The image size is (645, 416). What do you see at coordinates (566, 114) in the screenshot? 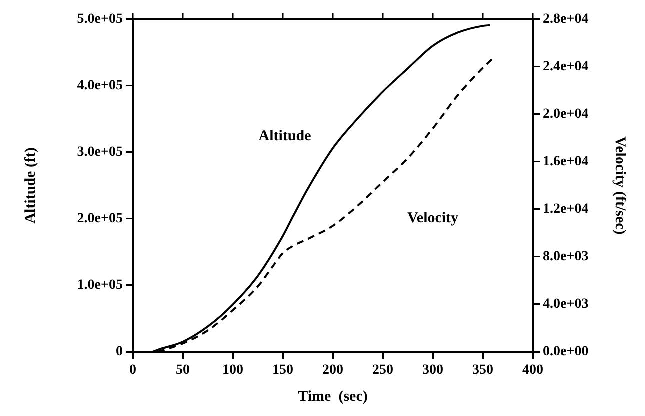
I see `y2-tick-label: 2.0e+04` at bounding box center [566, 114].